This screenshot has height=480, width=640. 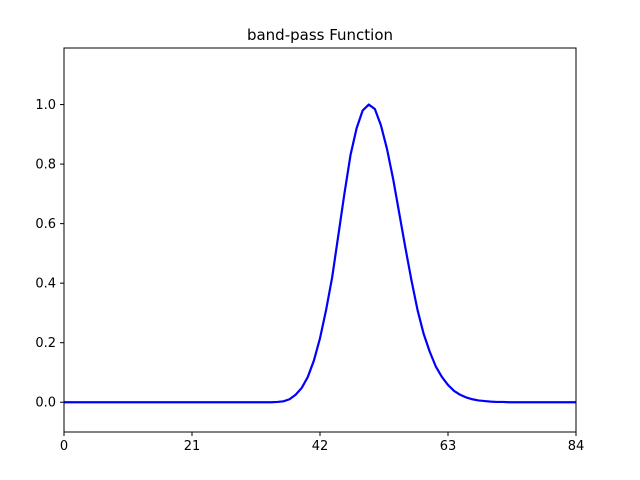 I want to click on x-tick-label: 21, so click(x=192, y=446).